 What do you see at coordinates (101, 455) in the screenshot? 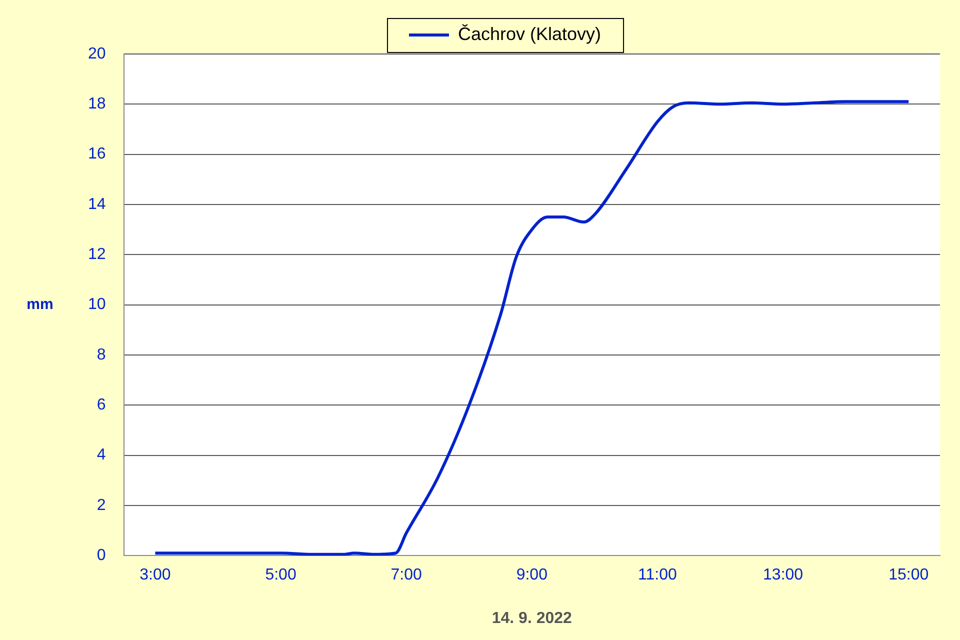
I see `y-tick-label: 4` at bounding box center [101, 455].